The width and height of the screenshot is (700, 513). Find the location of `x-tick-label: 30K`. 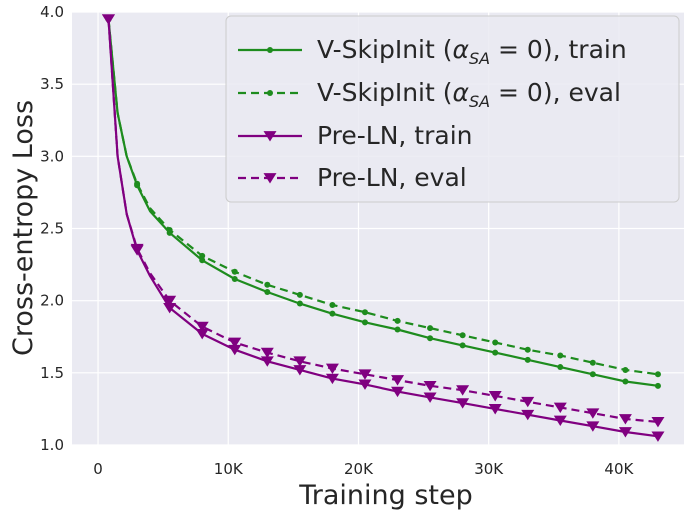

x-tick-label: 30K is located at coordinates (489, 469).